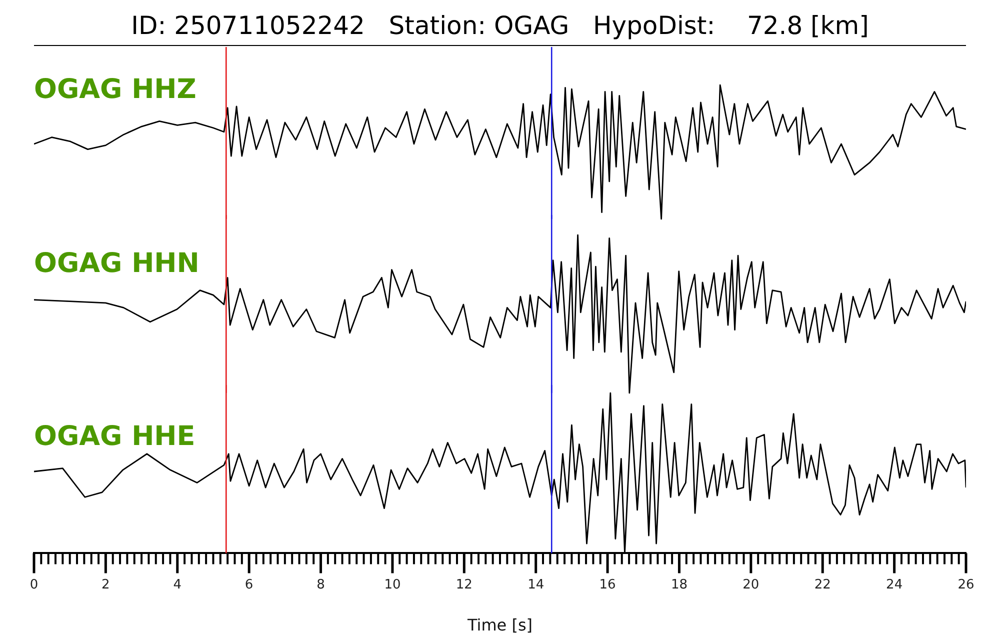  What do you see at coordinates (117, 264) in the screenshot?
I see `annotation: OGAG HHN` at bounding box center [117, 264].